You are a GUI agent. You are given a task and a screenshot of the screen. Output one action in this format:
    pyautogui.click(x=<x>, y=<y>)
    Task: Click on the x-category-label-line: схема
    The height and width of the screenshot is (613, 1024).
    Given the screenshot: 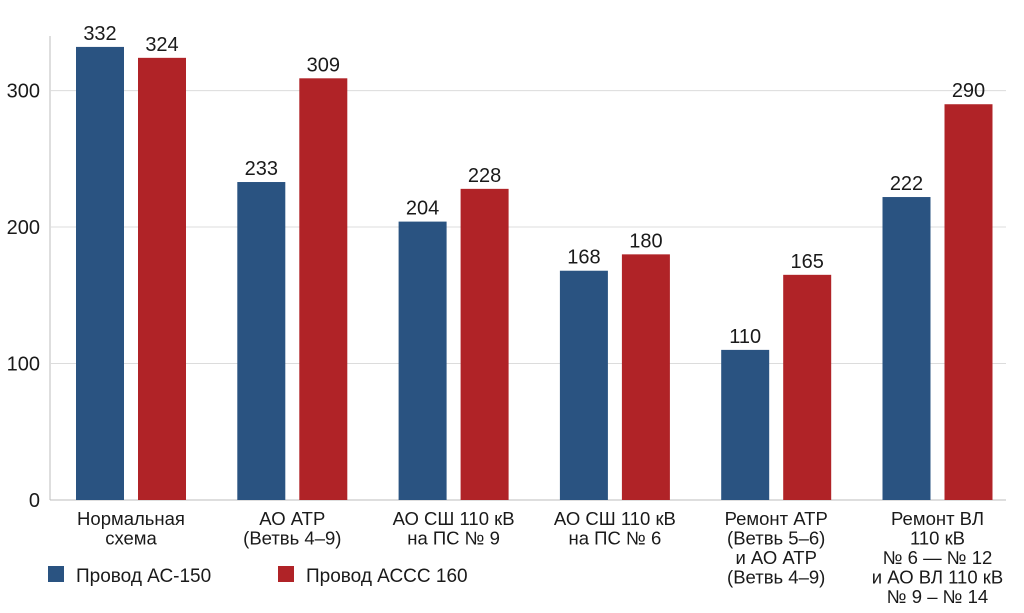 What is the action you would take?
    pyautogui.click(x=131, y=538)
    